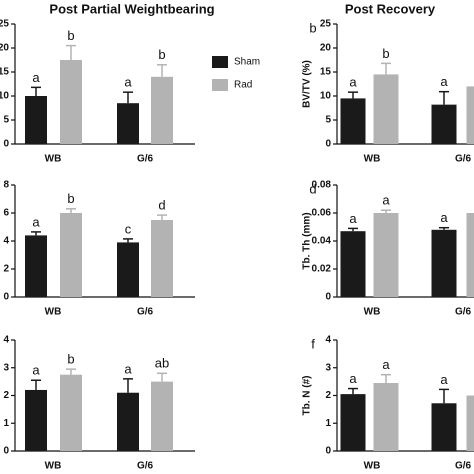 This screenshot has height=474, width=474. Describe the element at coordinates (322, 269) in the screenshot. I see `y-tick-label: 0.02` at that location.